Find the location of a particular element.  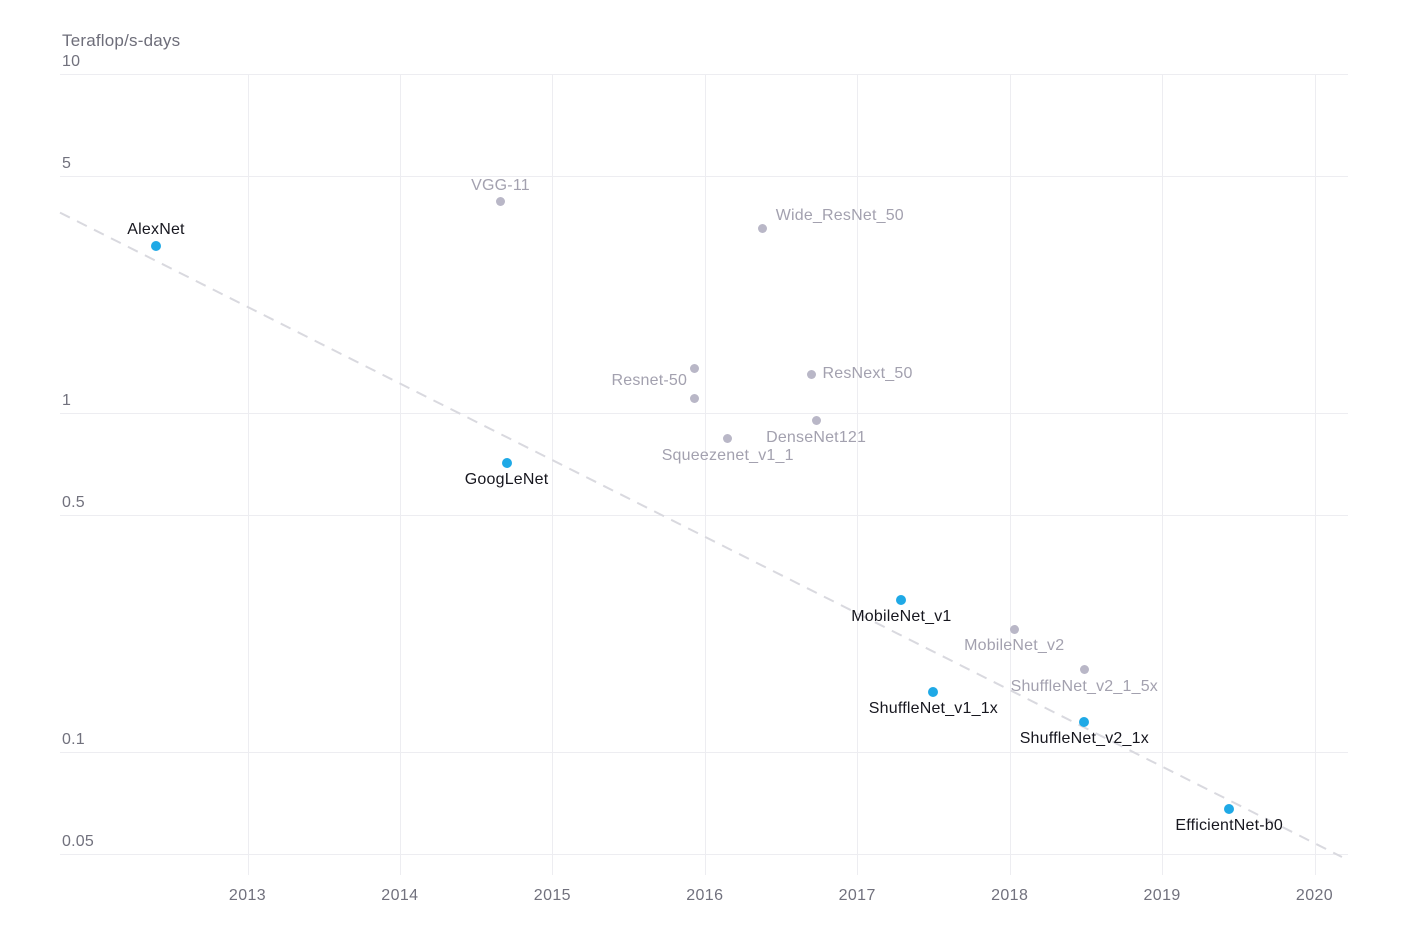

data-point-DenseNet121 is located at coordinates (816, 420).